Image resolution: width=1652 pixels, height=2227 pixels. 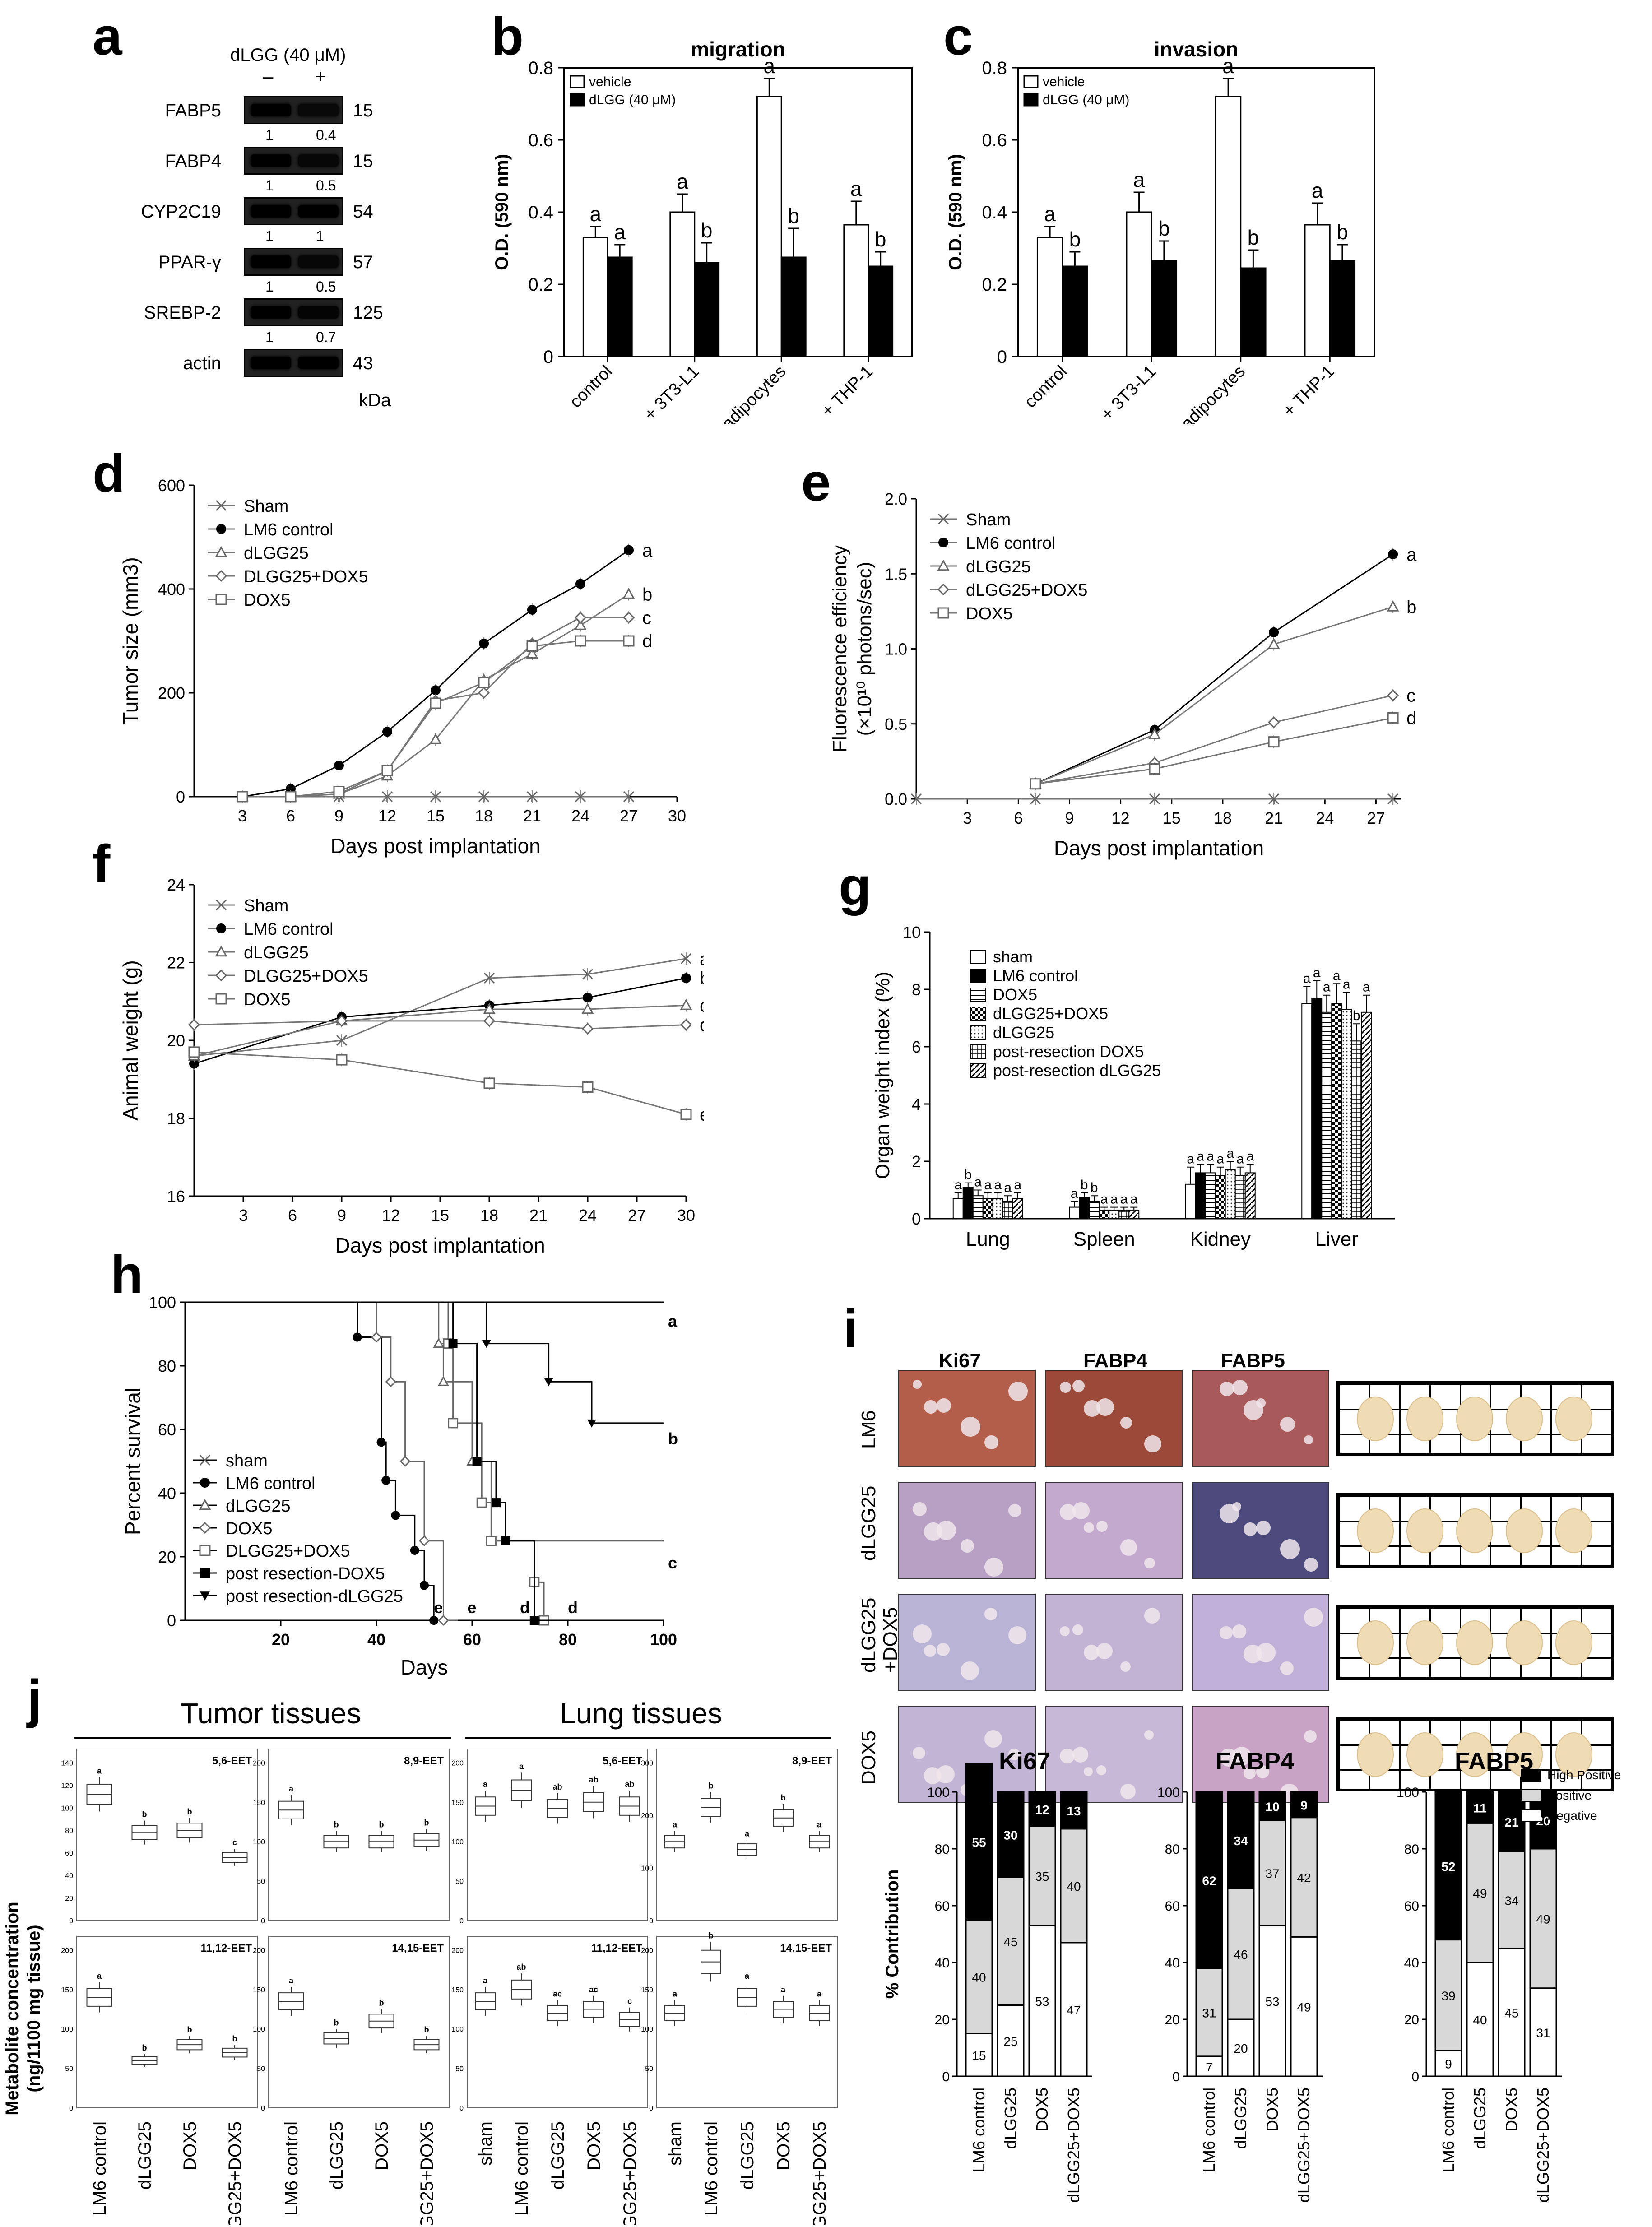 I want to click on y-tick-label: 6, so click(x=916, y=1047).